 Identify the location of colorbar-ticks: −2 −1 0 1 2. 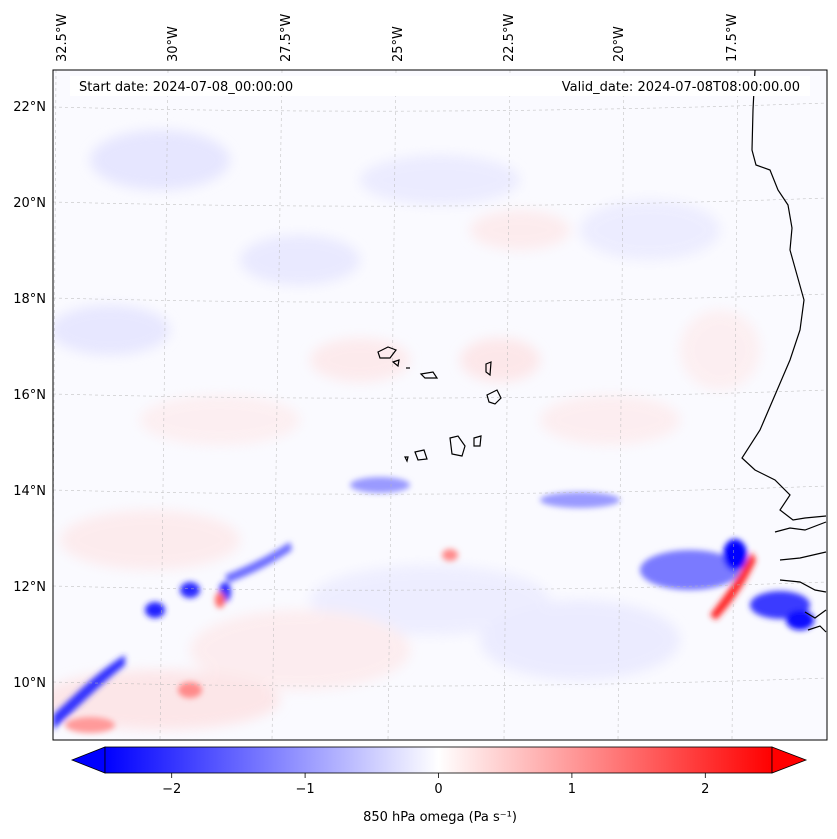
(435, 785).